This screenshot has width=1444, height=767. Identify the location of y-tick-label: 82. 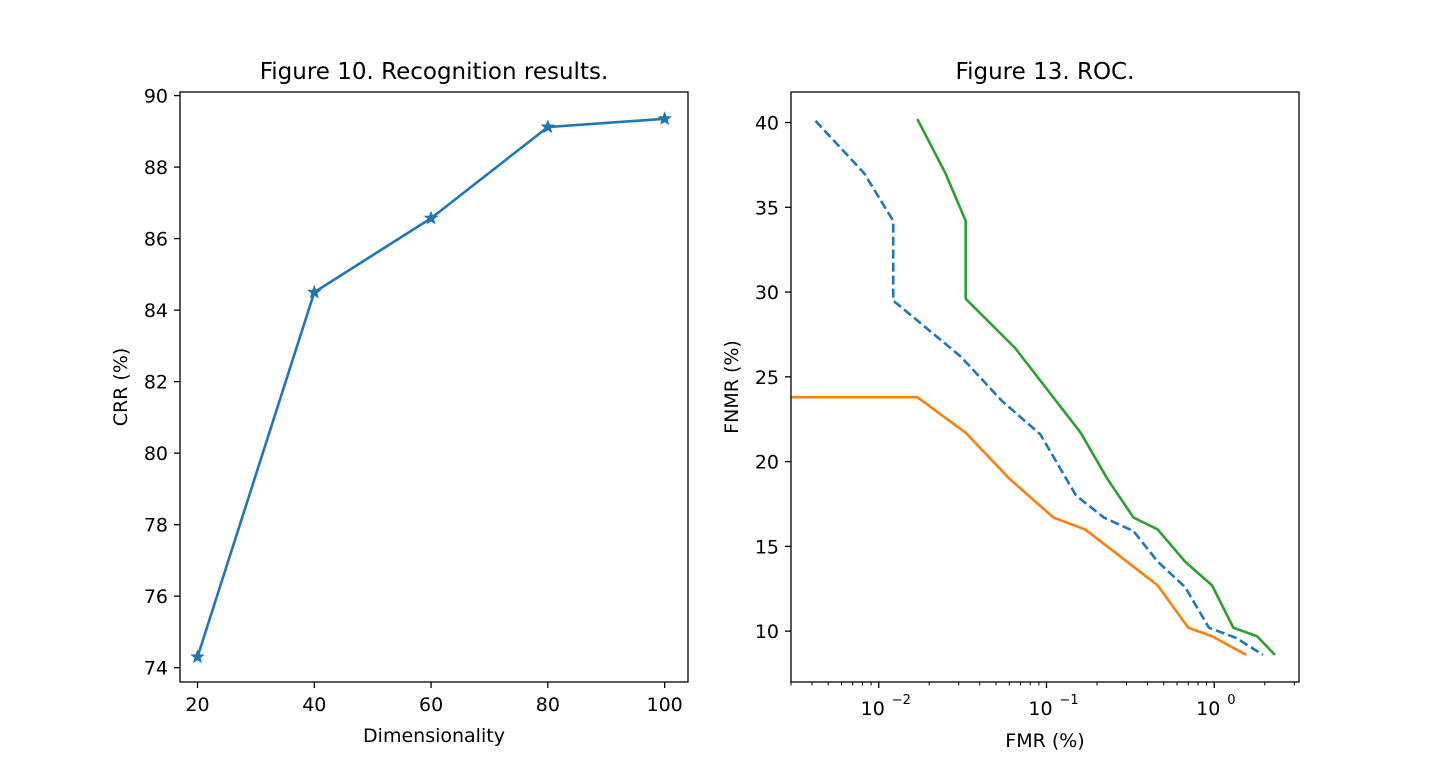
(156, 383).